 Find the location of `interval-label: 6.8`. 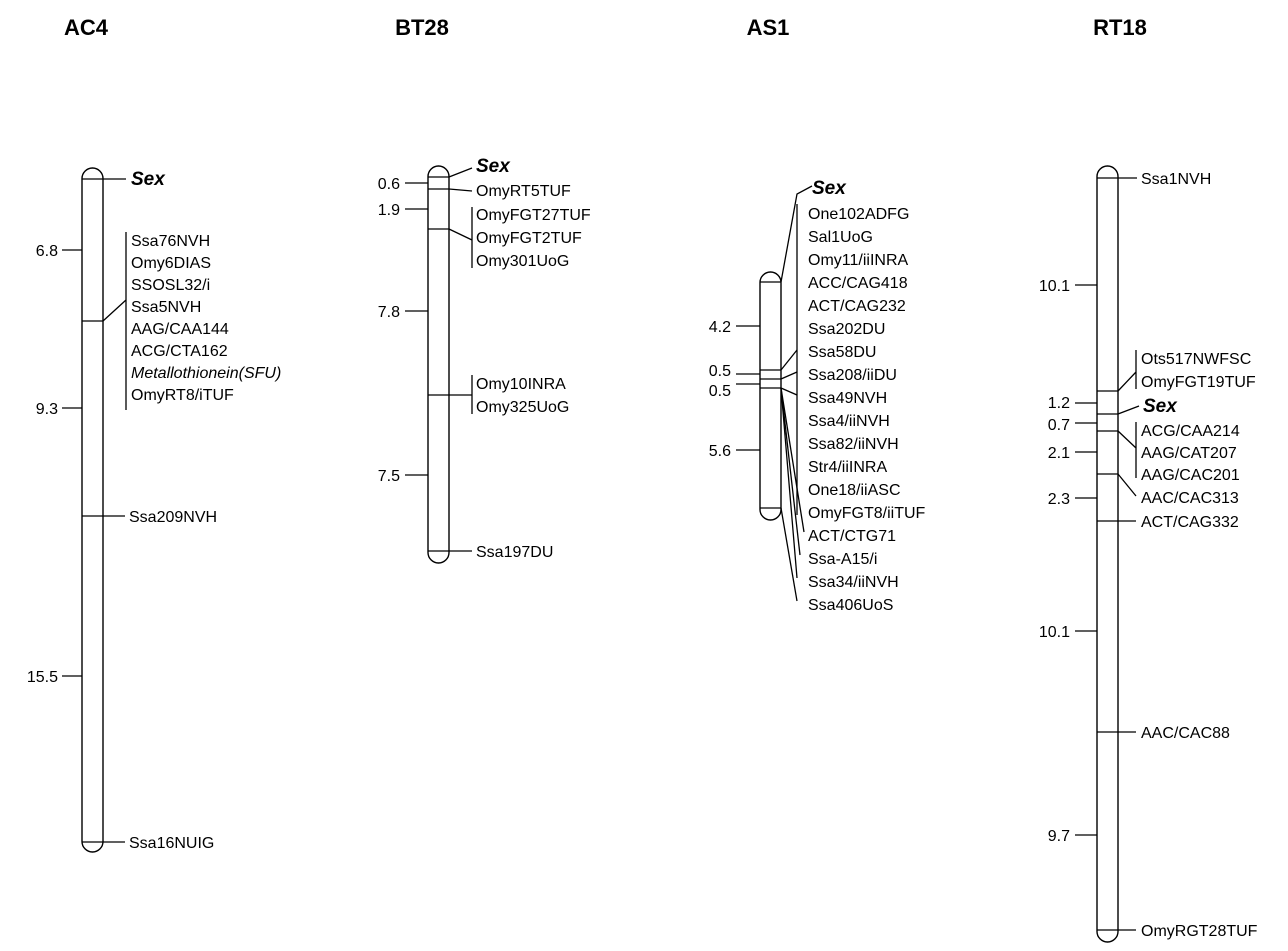

interval-label: 6.8 is located at coordinates (47, 251).